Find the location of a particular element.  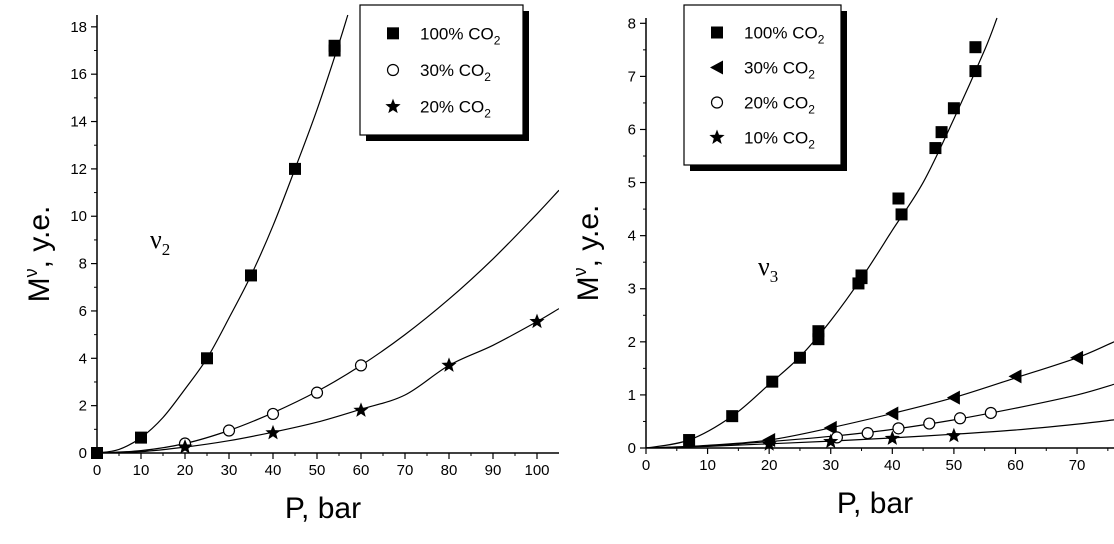

y-tick-label: 2 is located at coordinates (632, 342).